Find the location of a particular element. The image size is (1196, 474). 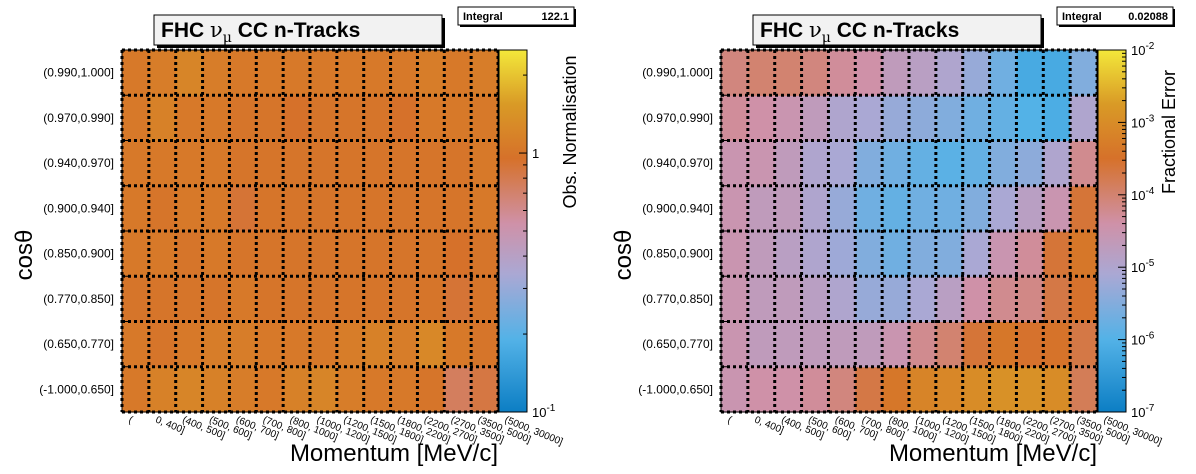

stats-value: 122.1 is located at coordinates (555, 17).